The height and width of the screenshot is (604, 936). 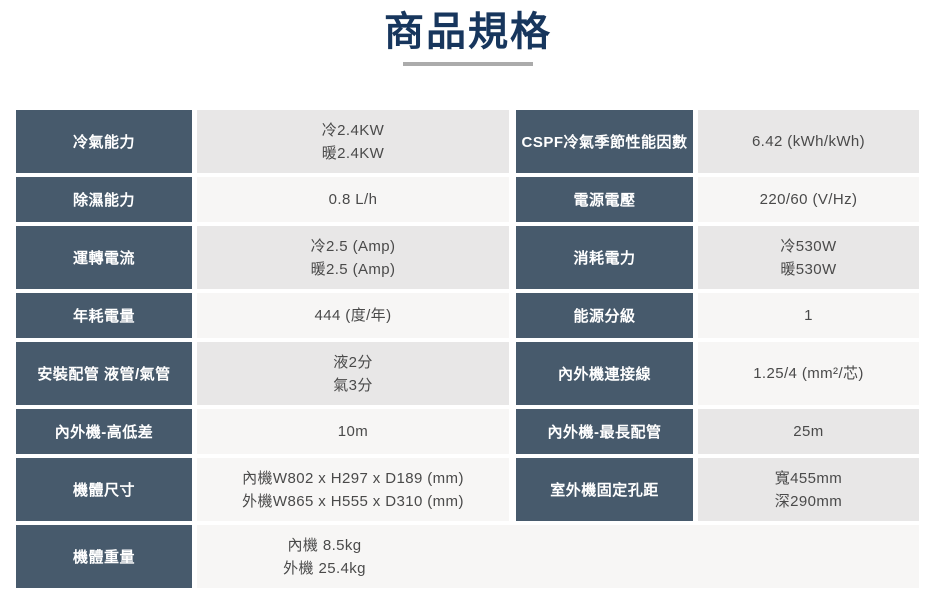 I want to click on row-value-right: 1.25/4 (mm²/芯), so click(x=808, y=373).